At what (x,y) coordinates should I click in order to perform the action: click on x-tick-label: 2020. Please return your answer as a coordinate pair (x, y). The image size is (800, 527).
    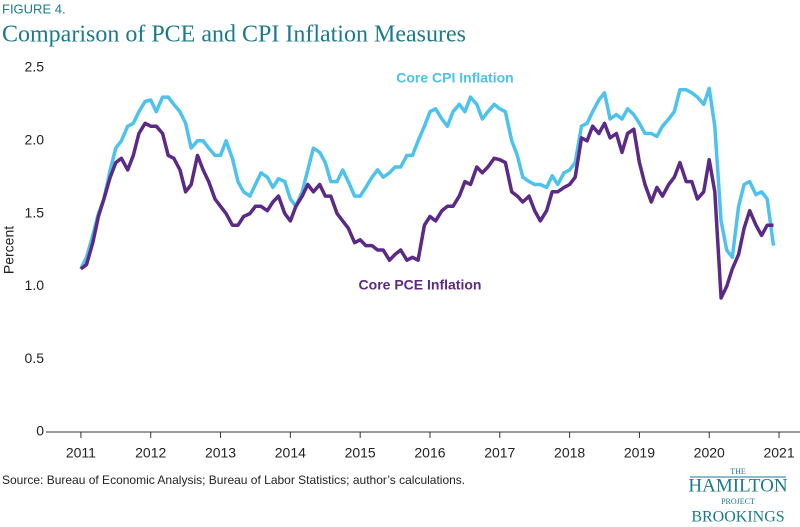
    Looking at the image, I should click on (709, 453).